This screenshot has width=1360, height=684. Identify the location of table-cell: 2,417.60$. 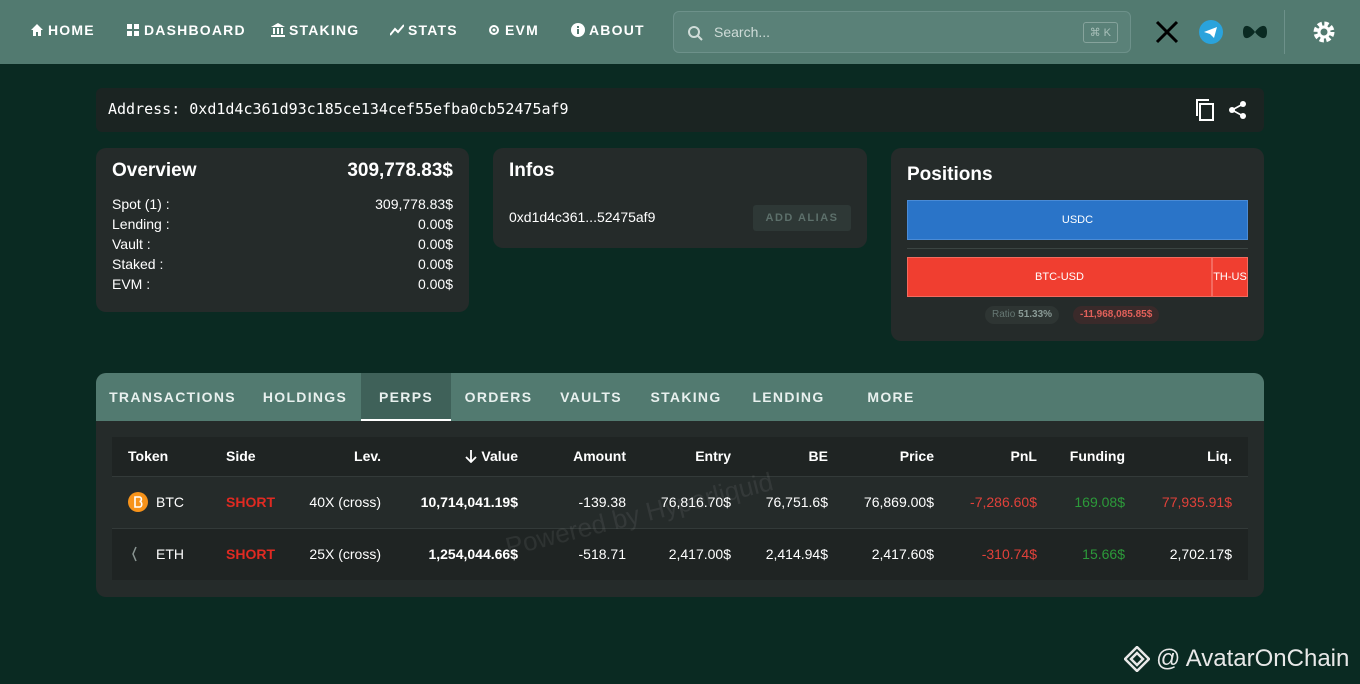
(897, 553).